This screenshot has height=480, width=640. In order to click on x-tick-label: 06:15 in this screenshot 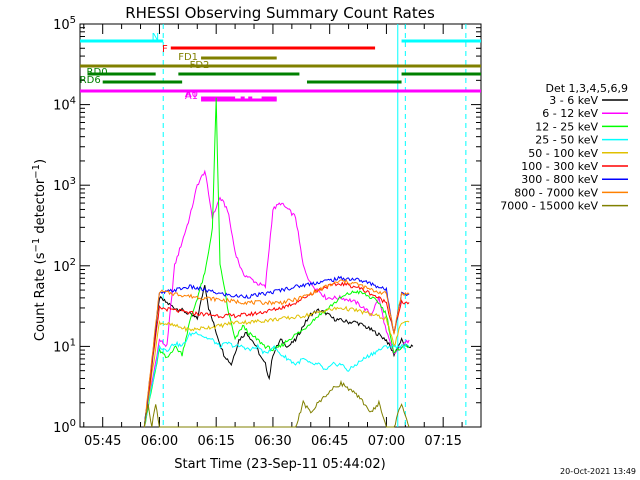, I will do `click(215, 441)`.